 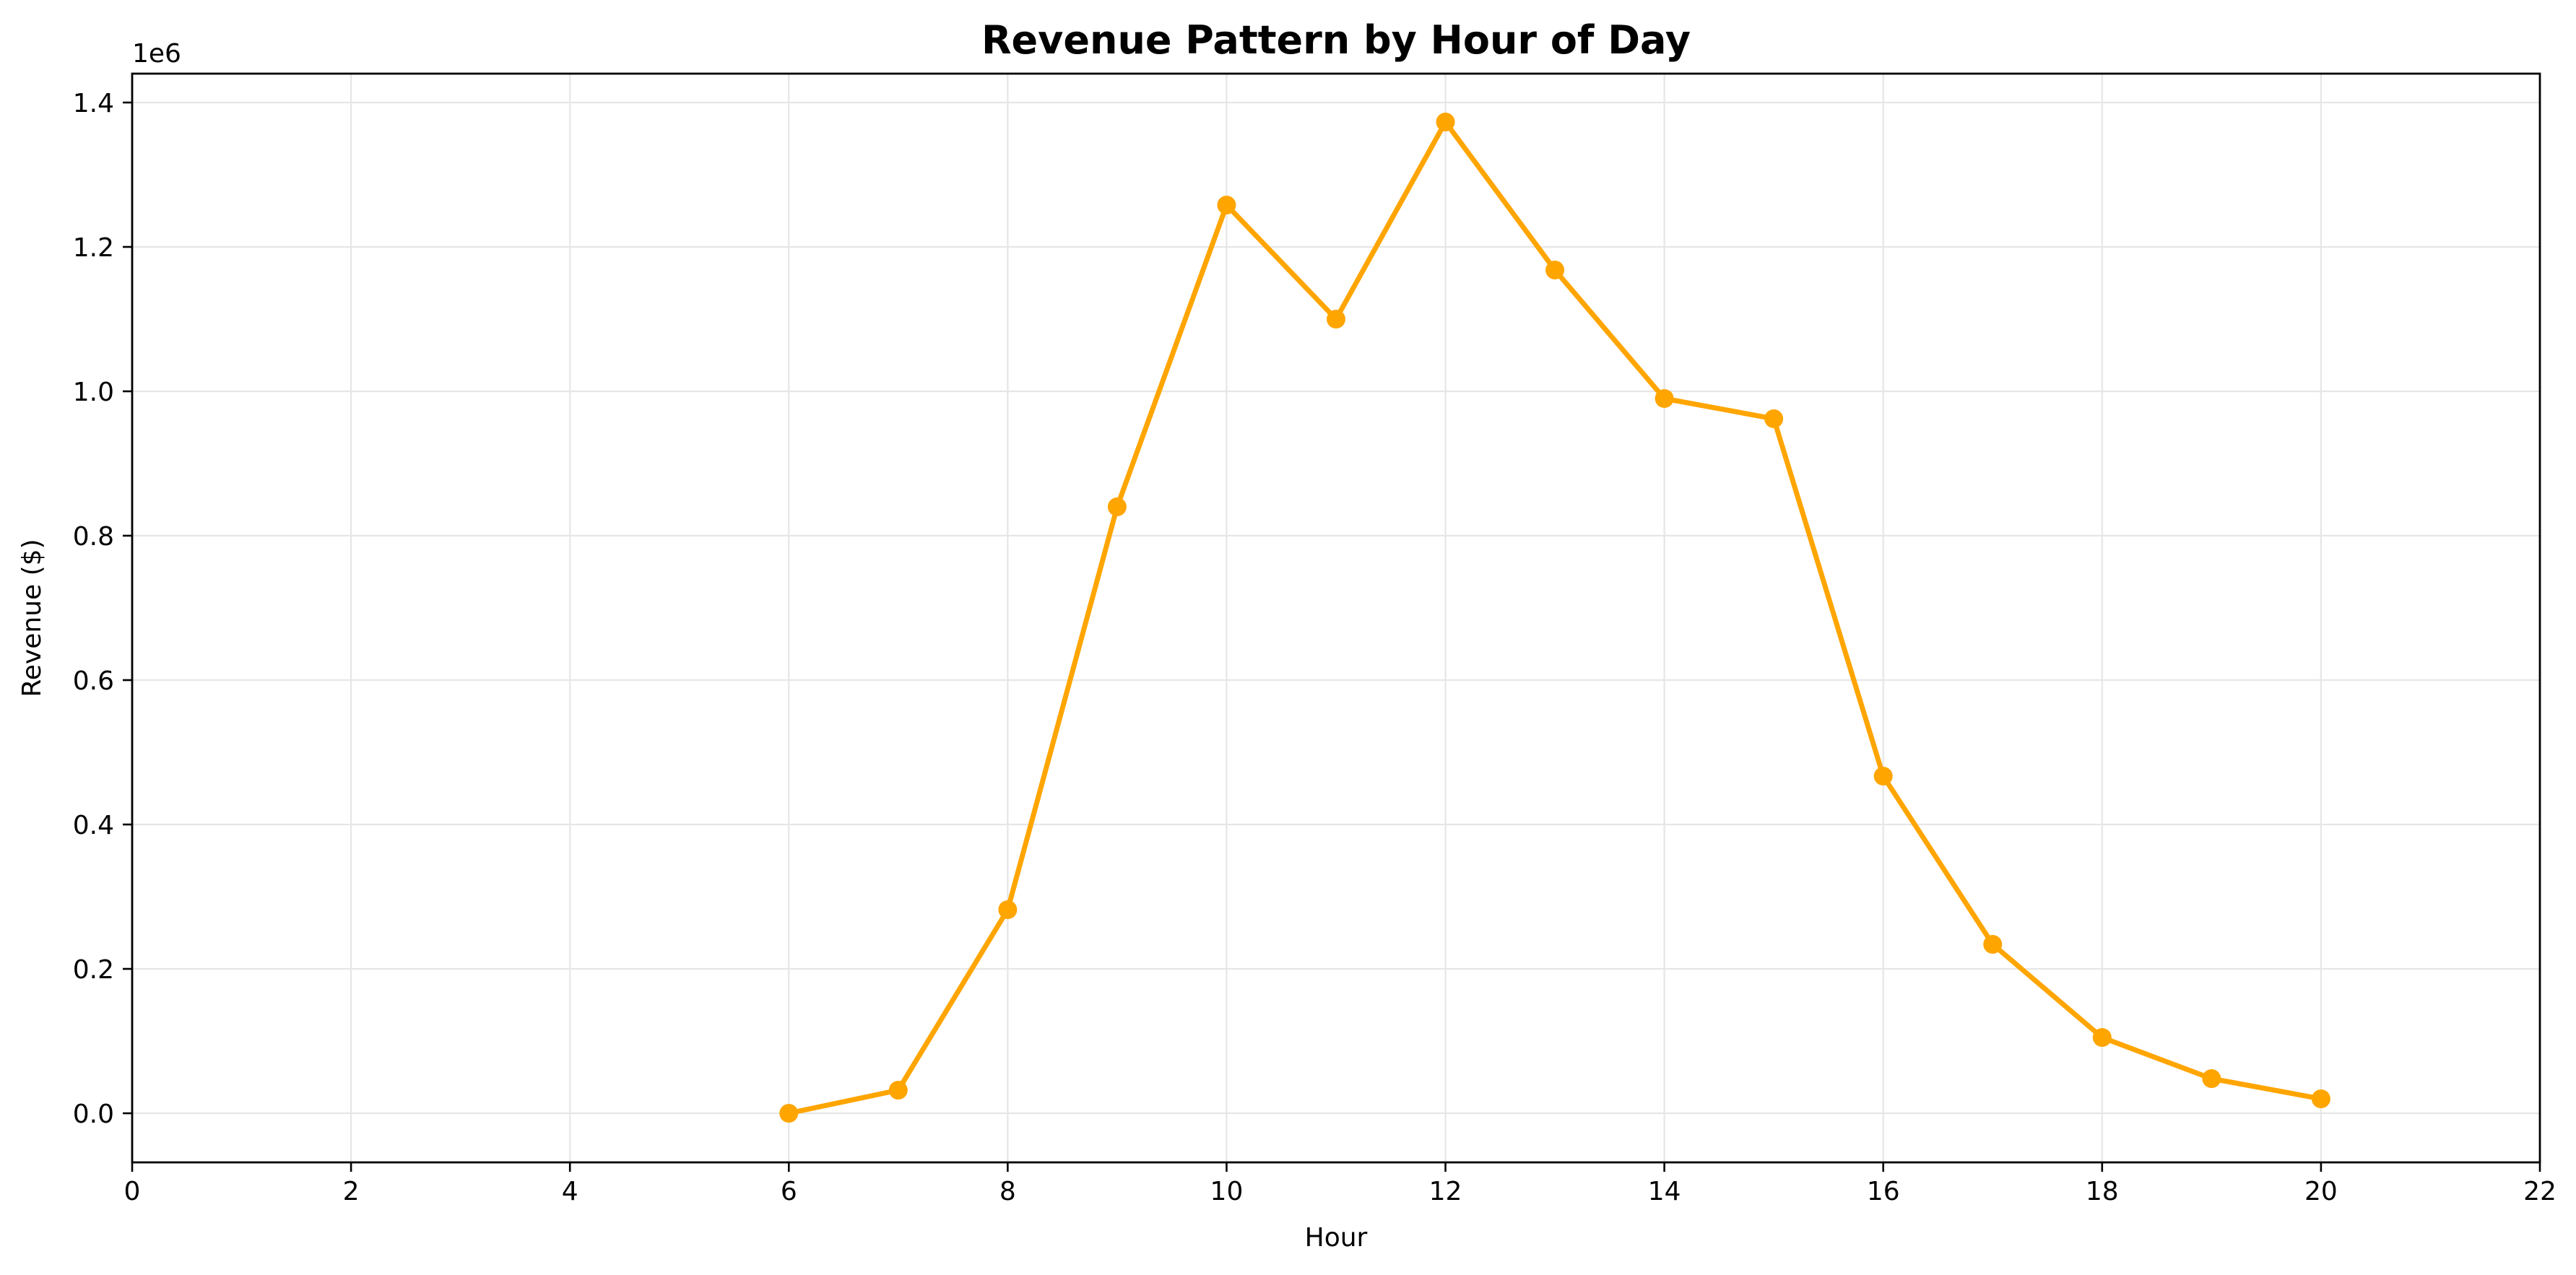 What do you see at coordinates (570, 1191) in the screenshot?
I see `x-tick-label: 4` at bounding box center [570, 1191].